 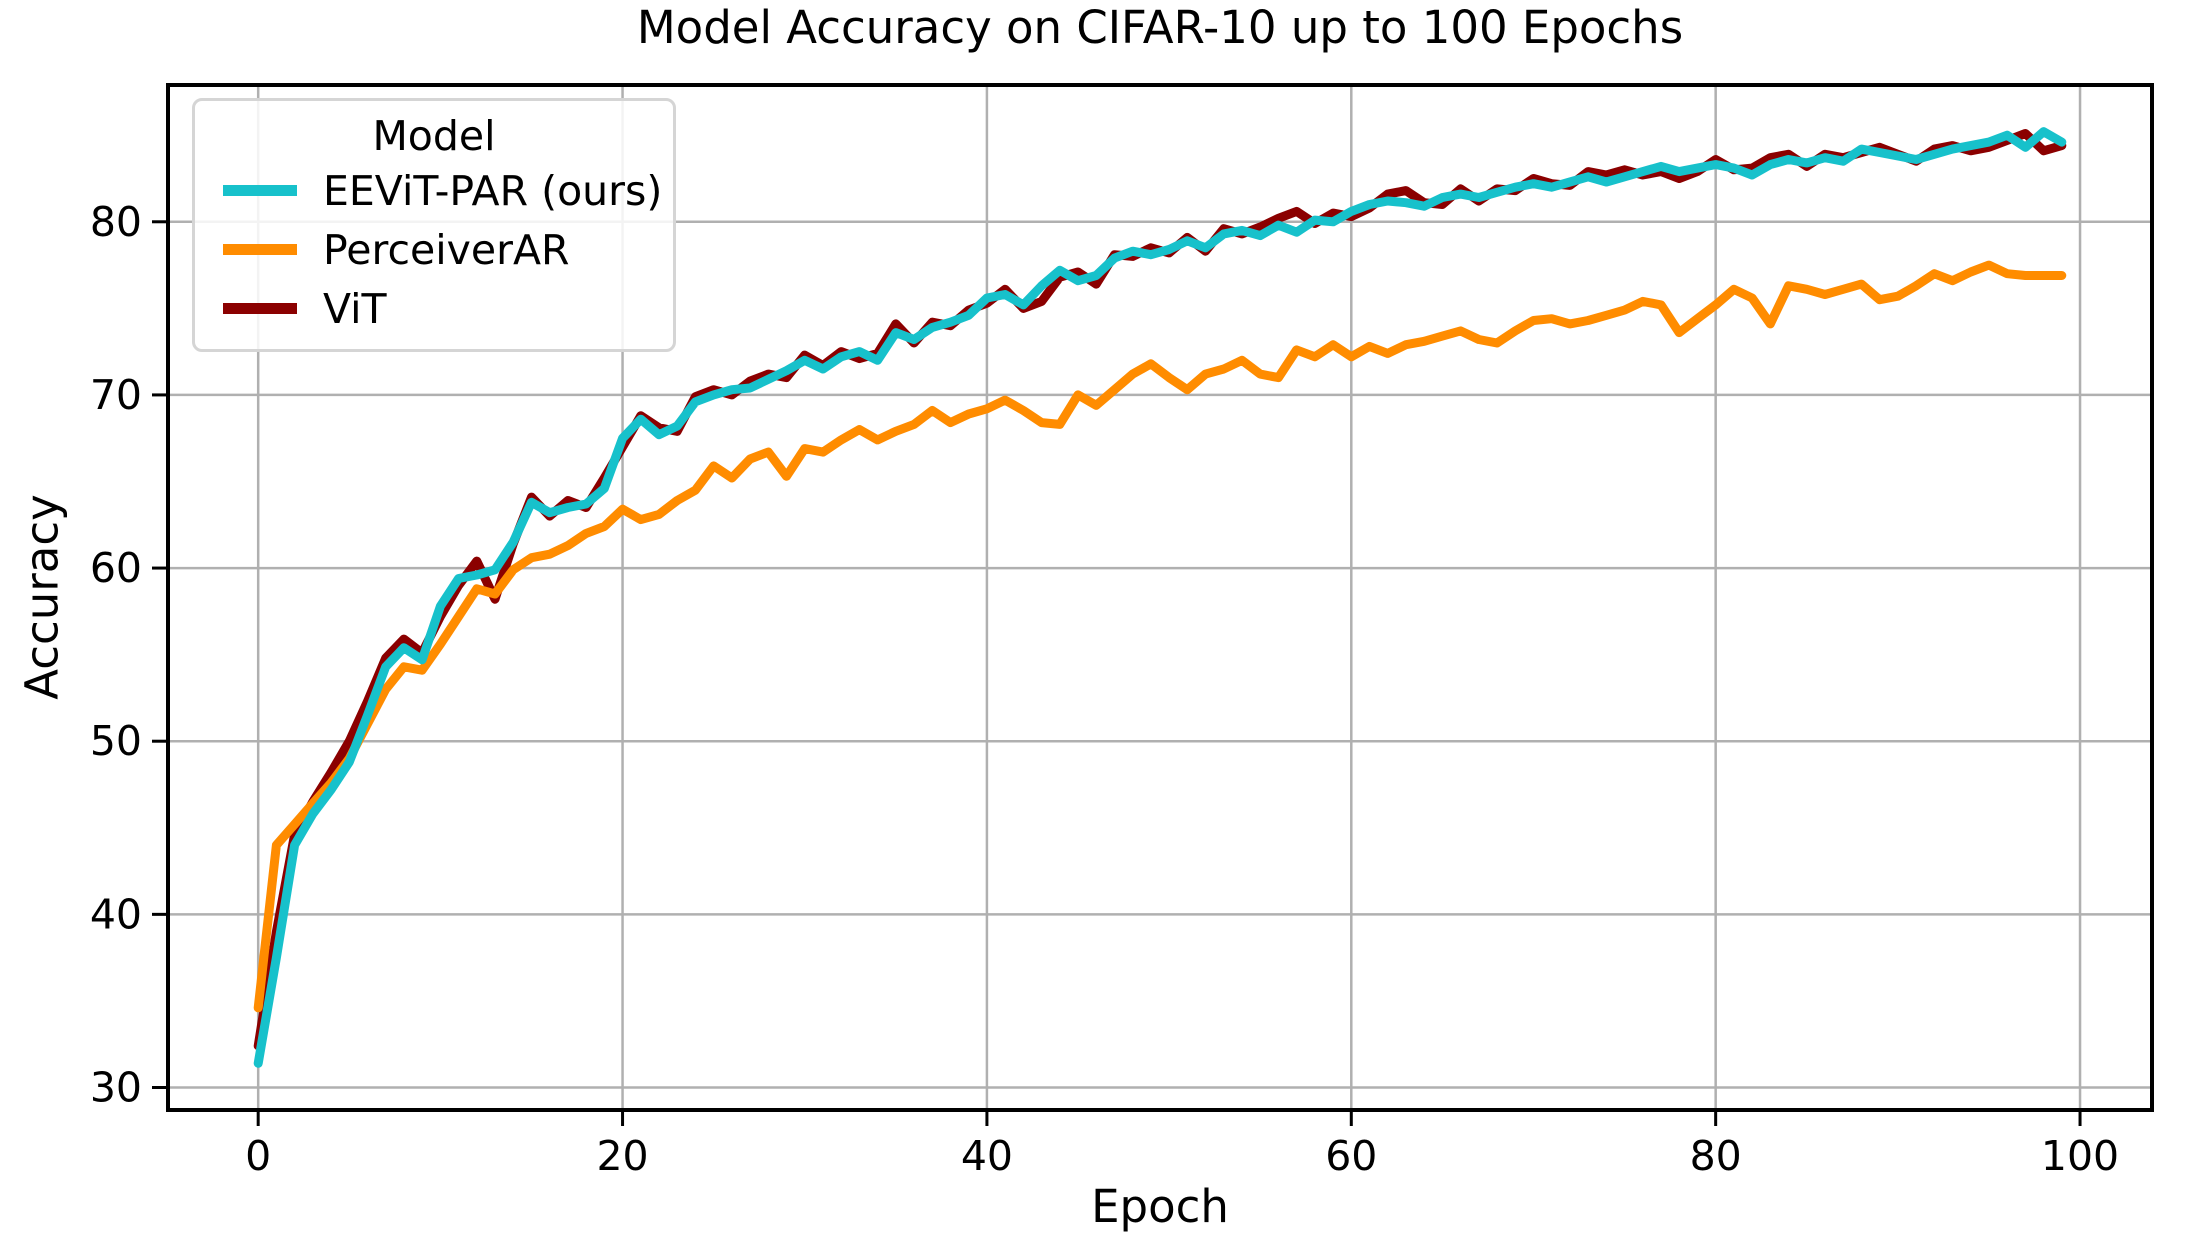 I want to click on y-tick-label: 60, so click(x=116, y=568).